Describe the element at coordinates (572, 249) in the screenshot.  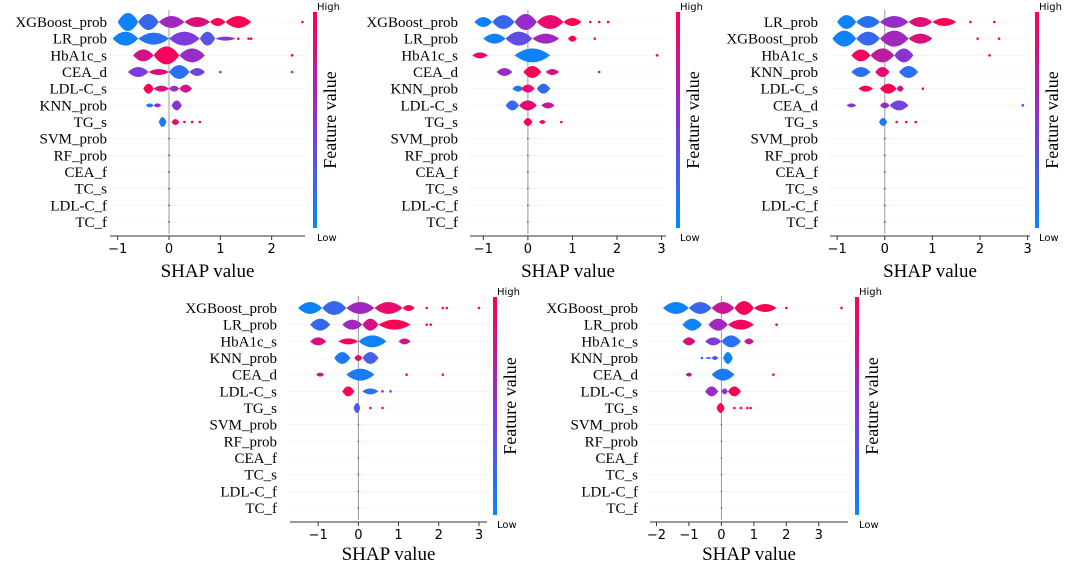
I see `x-tick-label: 1` at that location.